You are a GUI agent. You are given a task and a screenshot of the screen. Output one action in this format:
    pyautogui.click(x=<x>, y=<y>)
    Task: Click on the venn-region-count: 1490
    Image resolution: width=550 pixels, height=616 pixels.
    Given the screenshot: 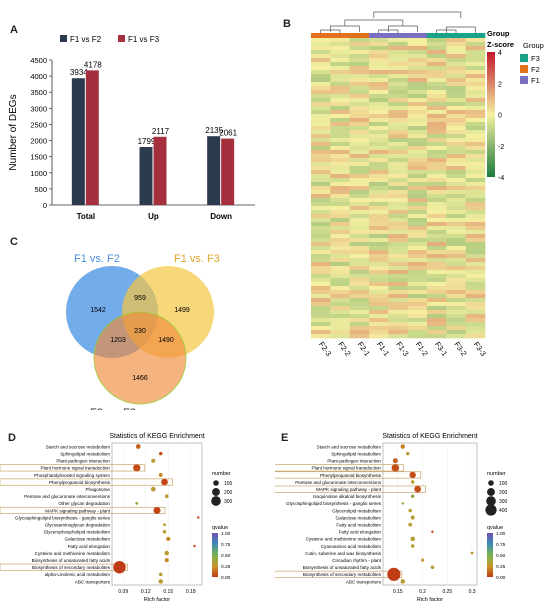 What is the action you would take?
    pyautogui.click(x=166, y=340)
    